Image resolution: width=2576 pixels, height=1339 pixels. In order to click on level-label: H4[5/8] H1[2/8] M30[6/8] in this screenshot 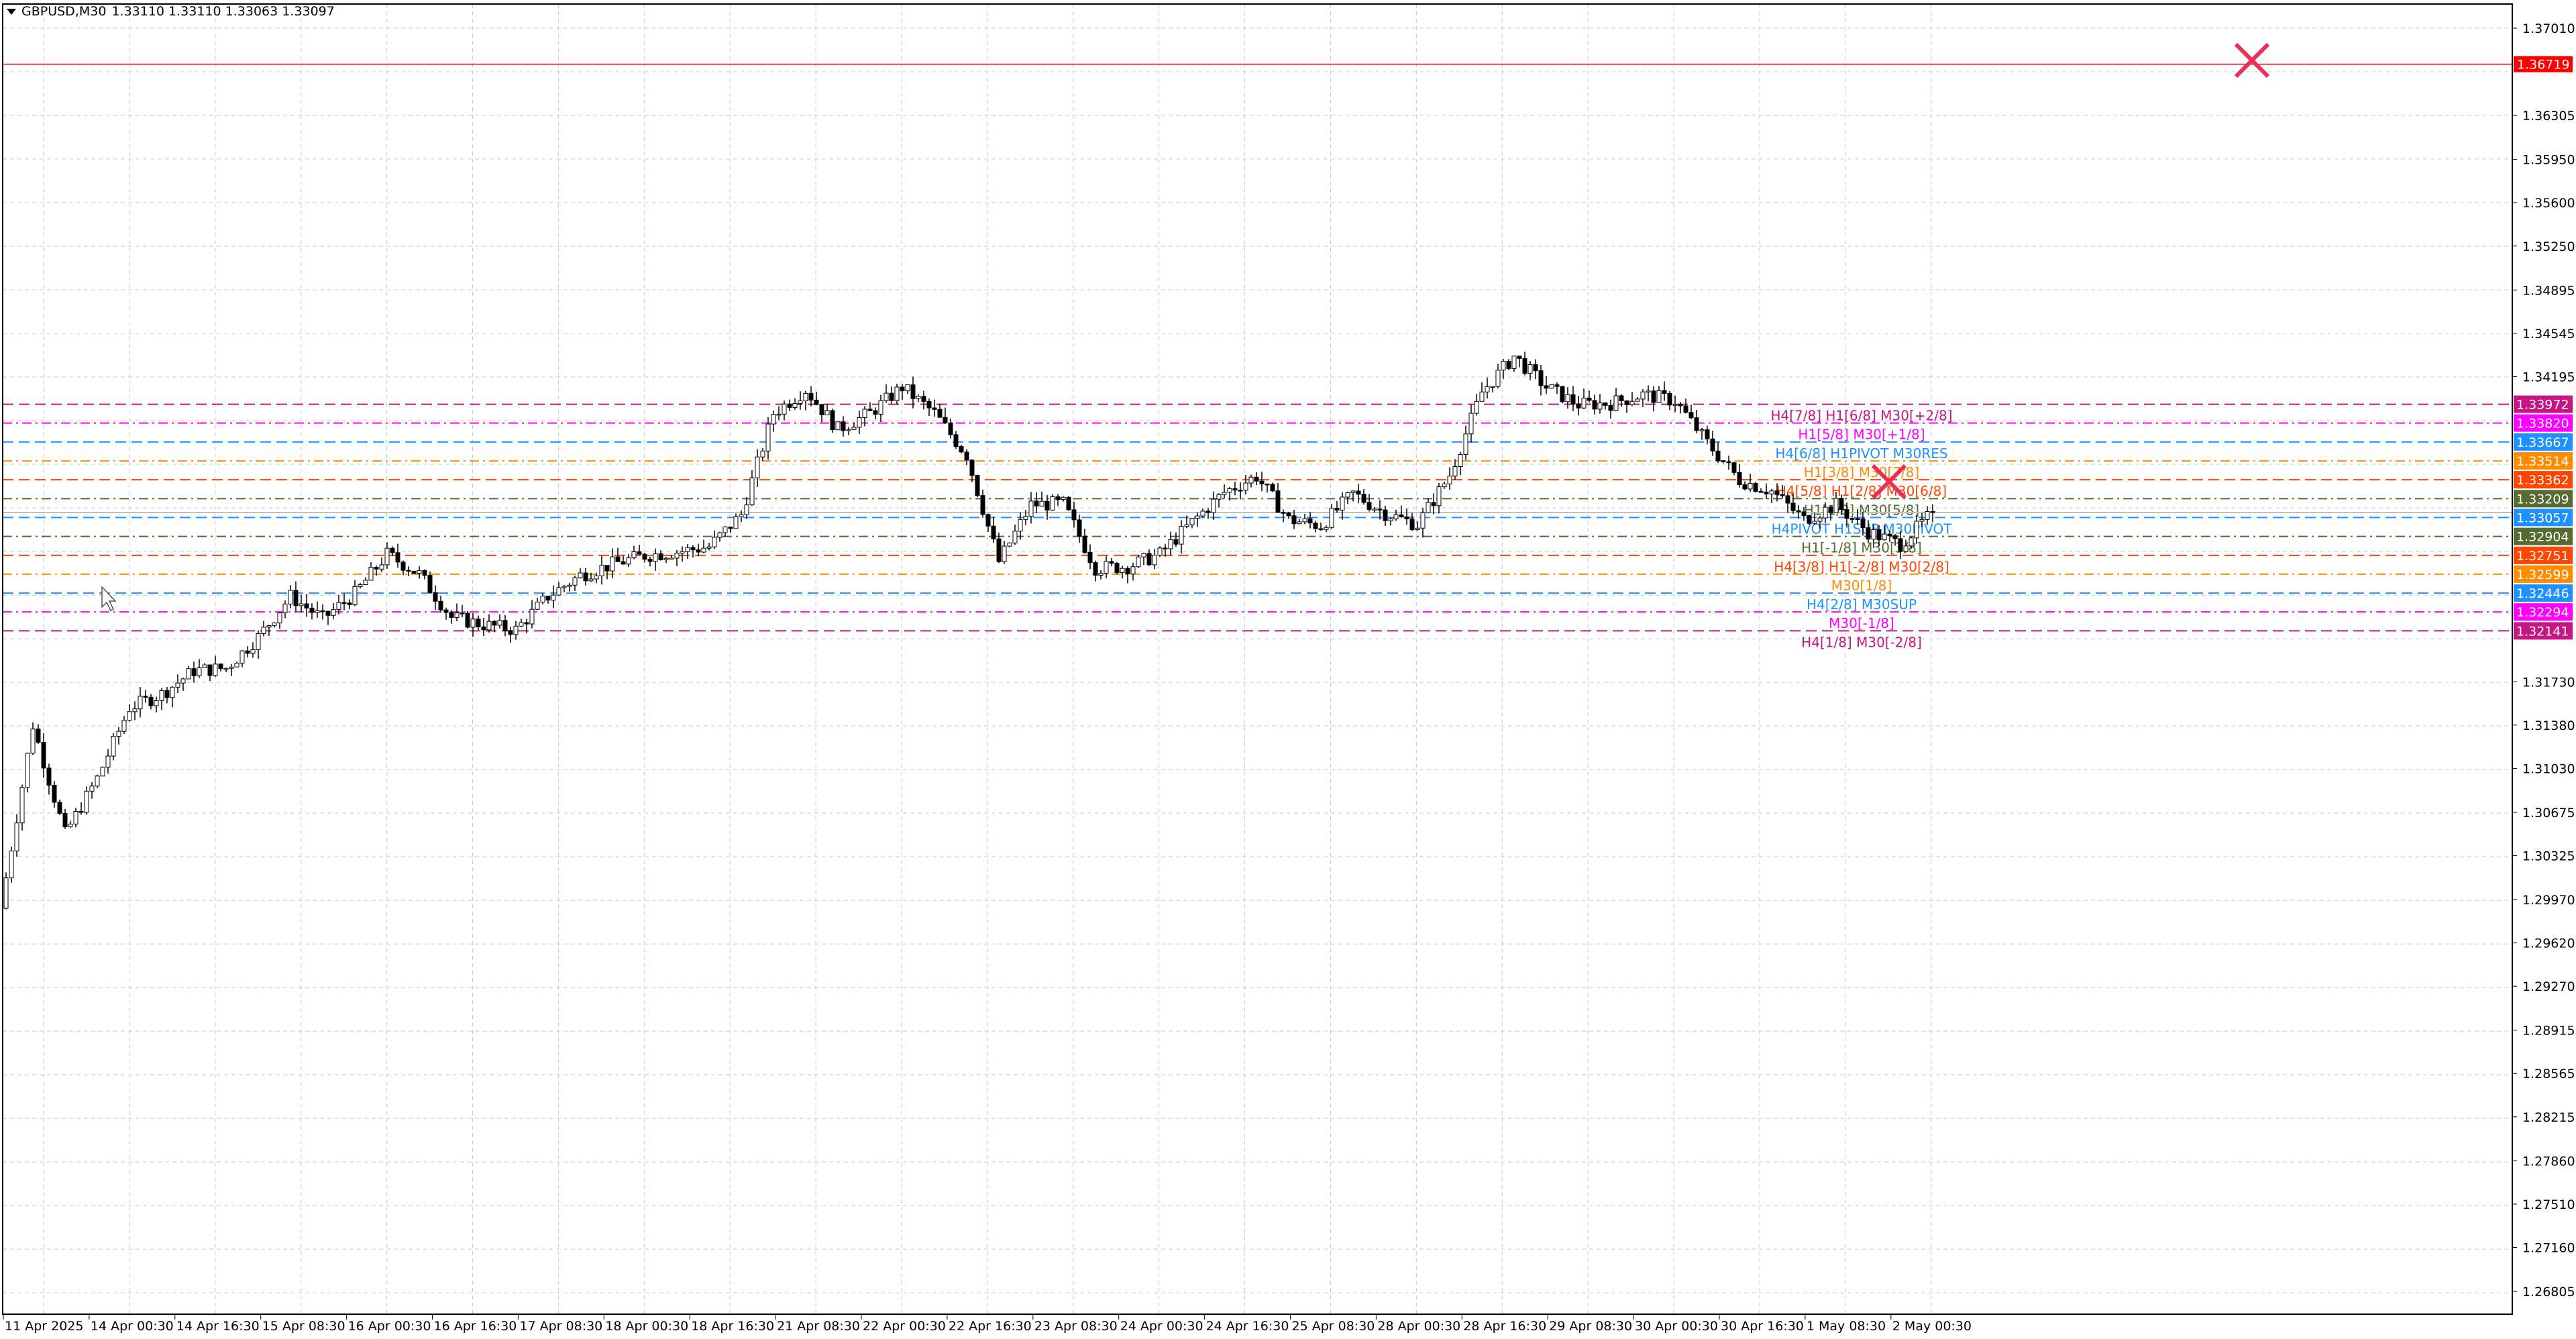, I will do `click(1861, 491)`.